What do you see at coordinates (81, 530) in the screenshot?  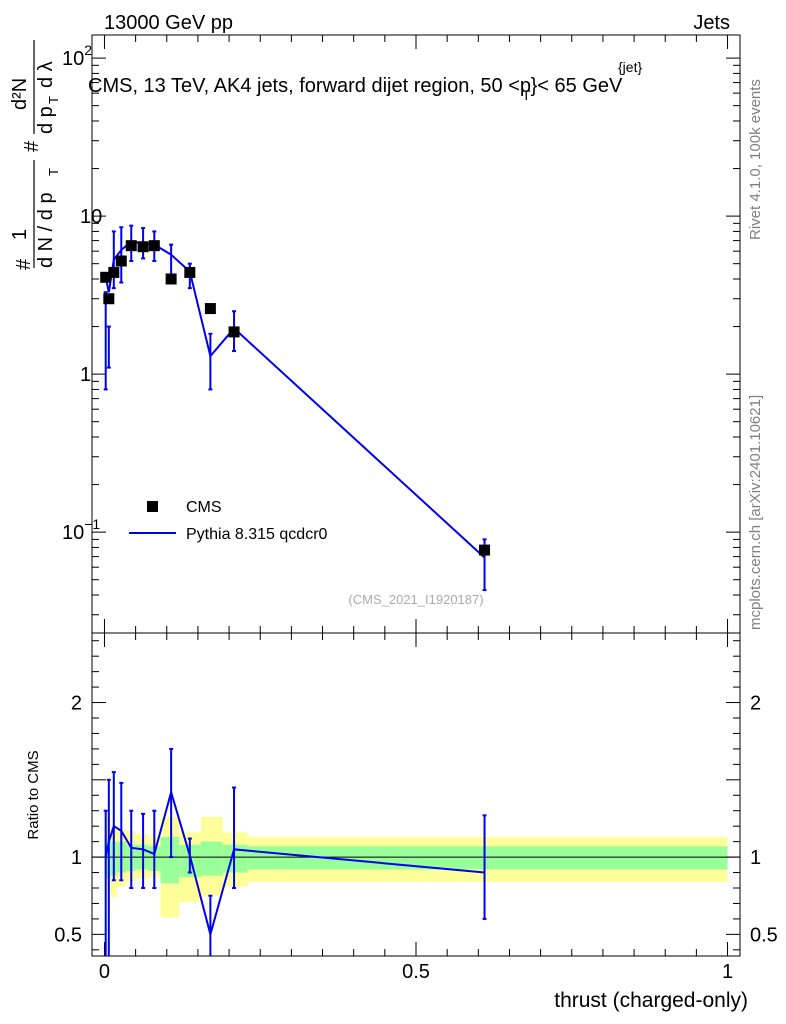 I see `ytick-label-main: 10⁻¹` at bounding box center [81, 530].